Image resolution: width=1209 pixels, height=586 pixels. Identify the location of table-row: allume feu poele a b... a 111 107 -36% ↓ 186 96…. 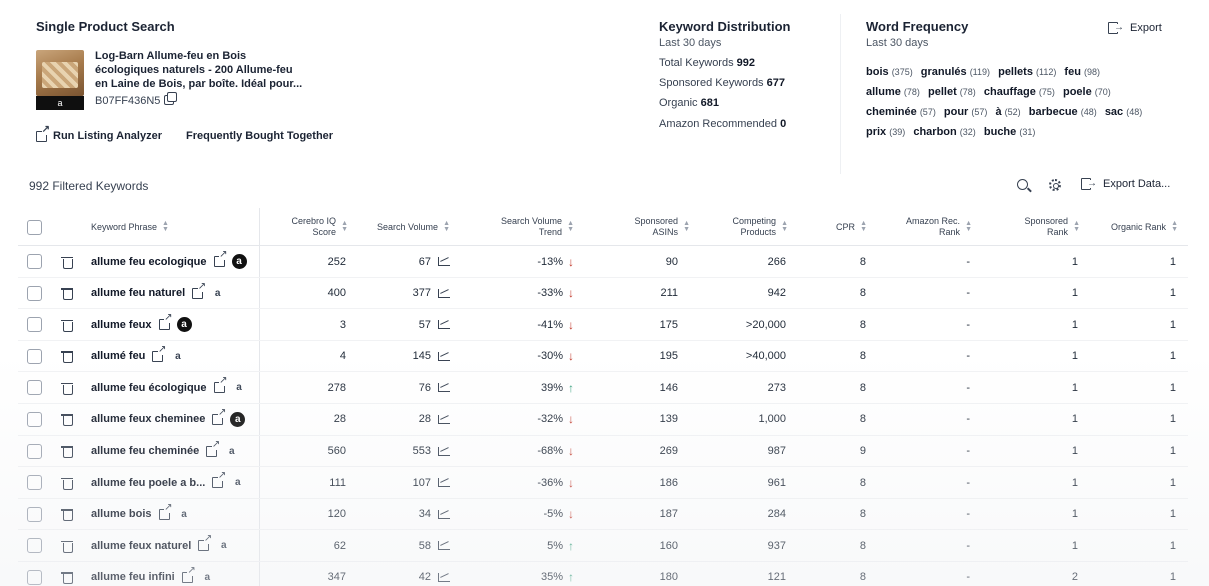
(603, 483).